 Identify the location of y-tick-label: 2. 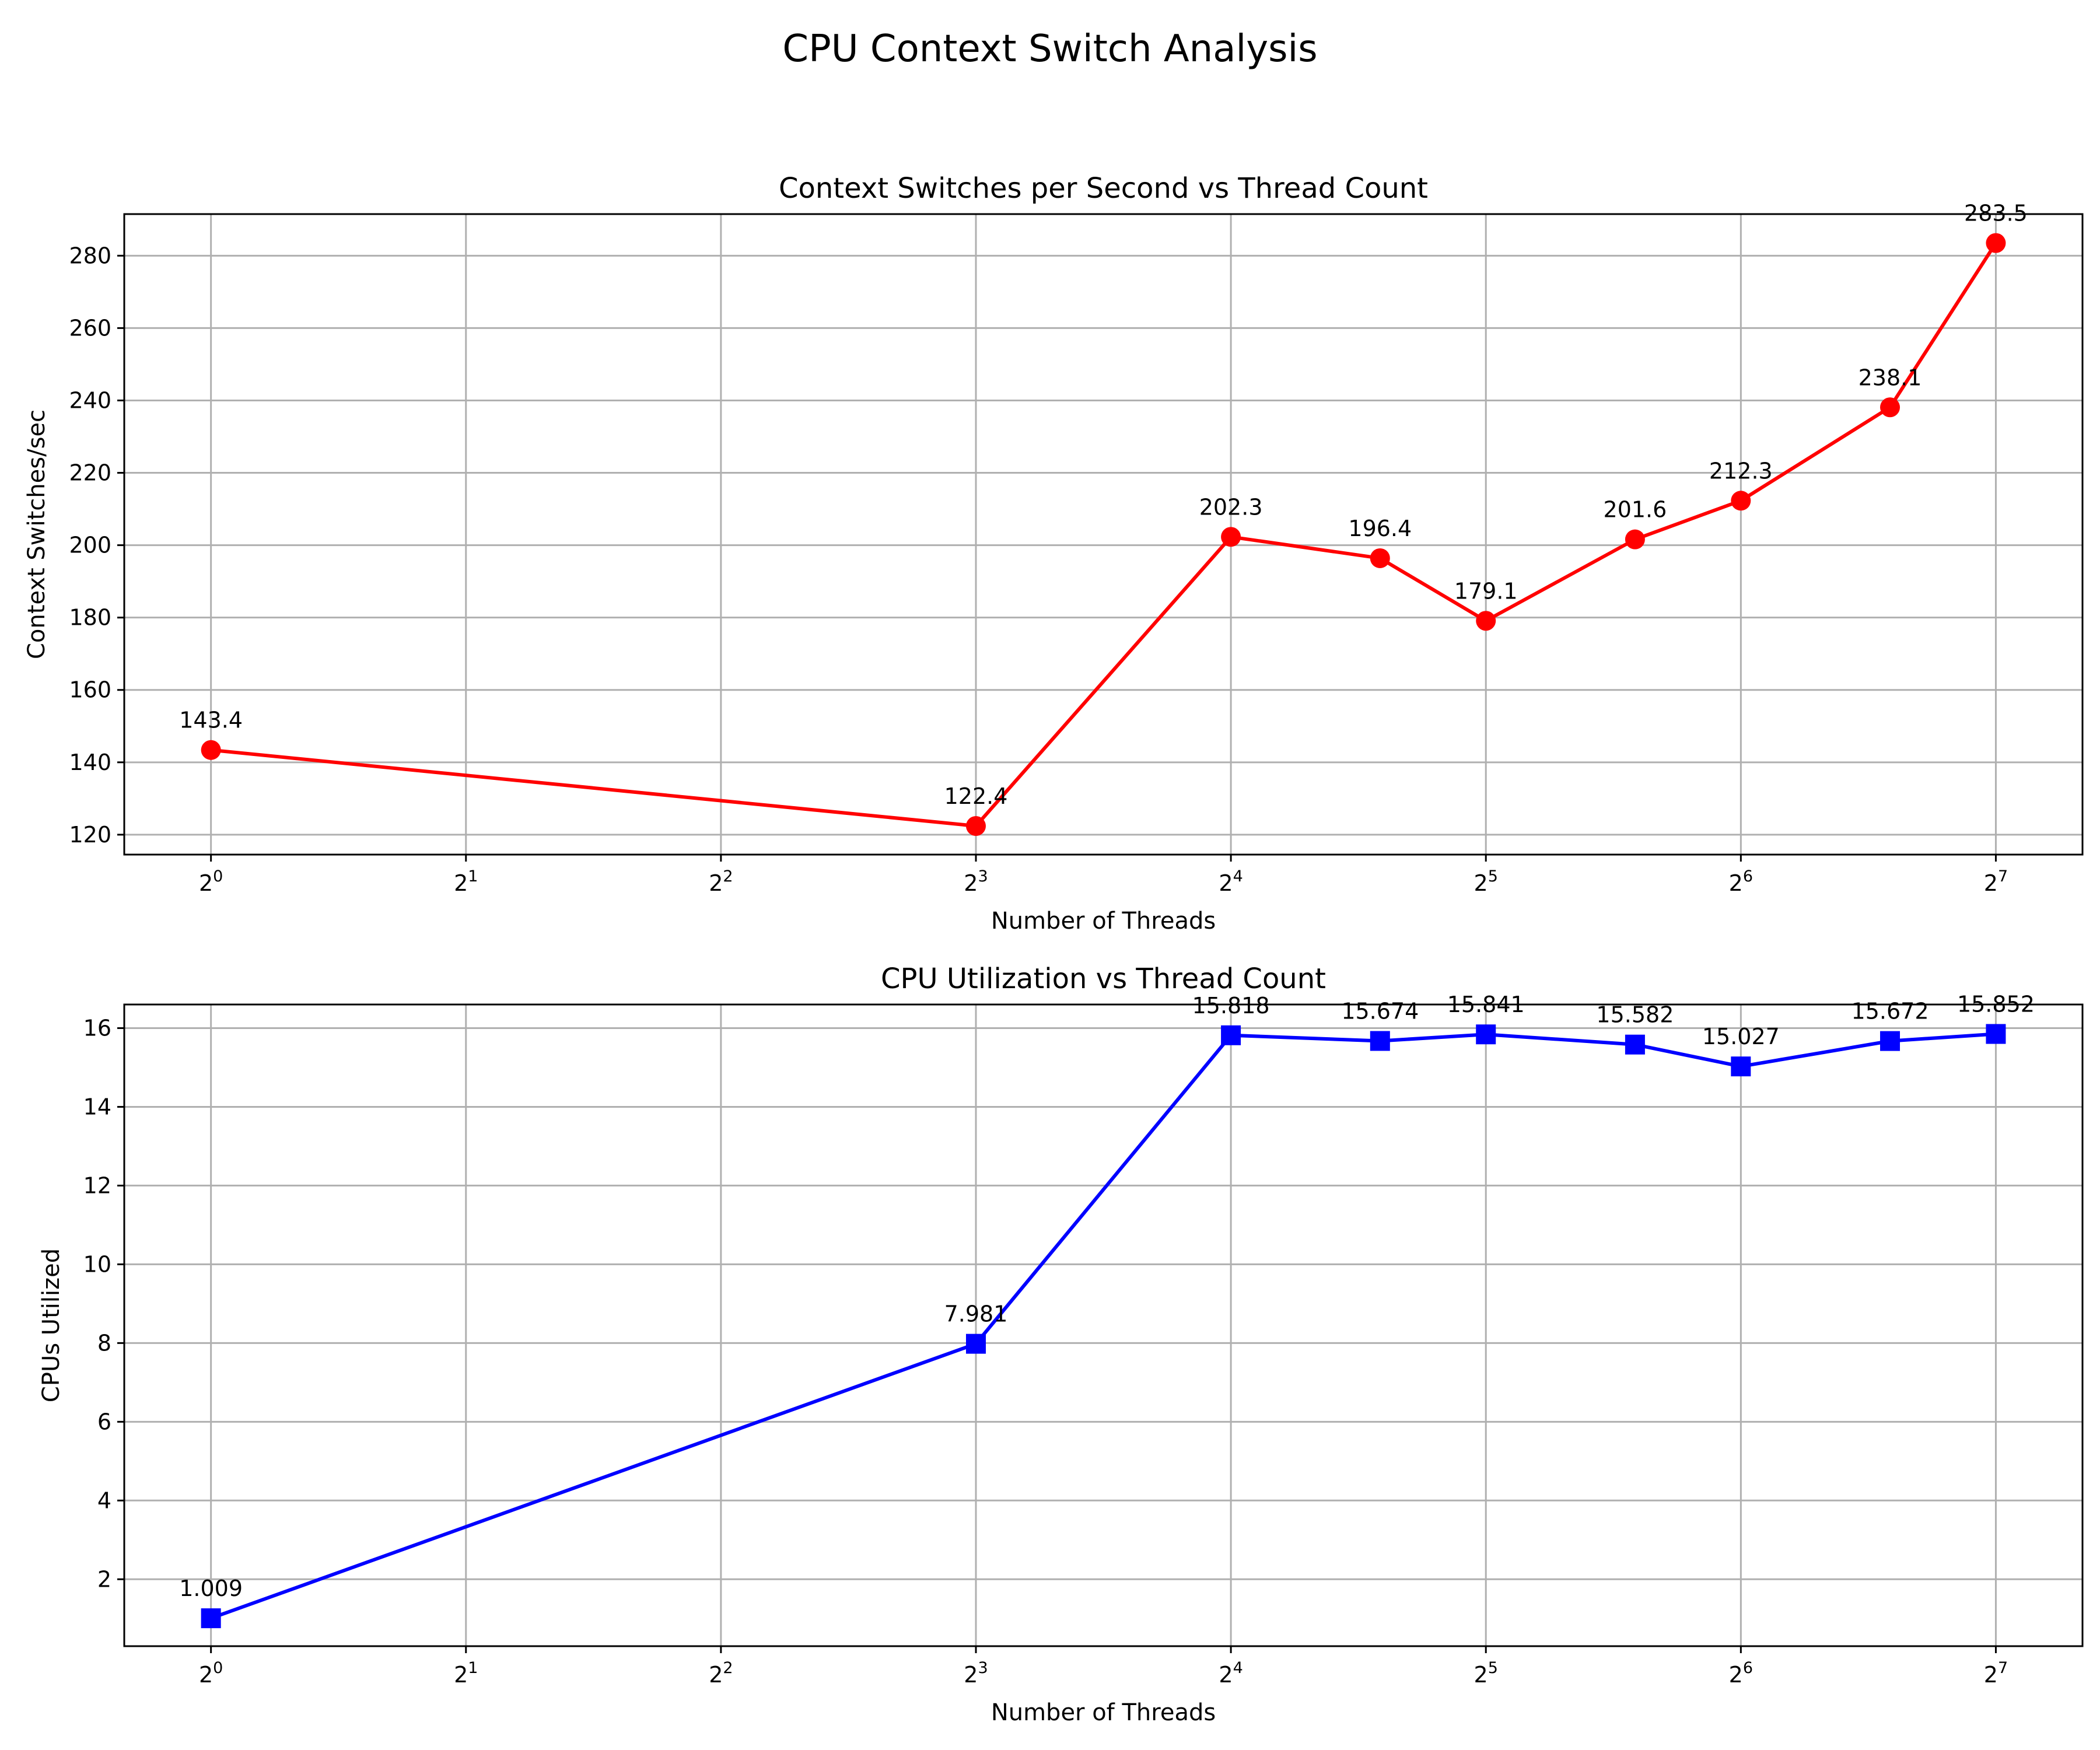
(104, 1579).